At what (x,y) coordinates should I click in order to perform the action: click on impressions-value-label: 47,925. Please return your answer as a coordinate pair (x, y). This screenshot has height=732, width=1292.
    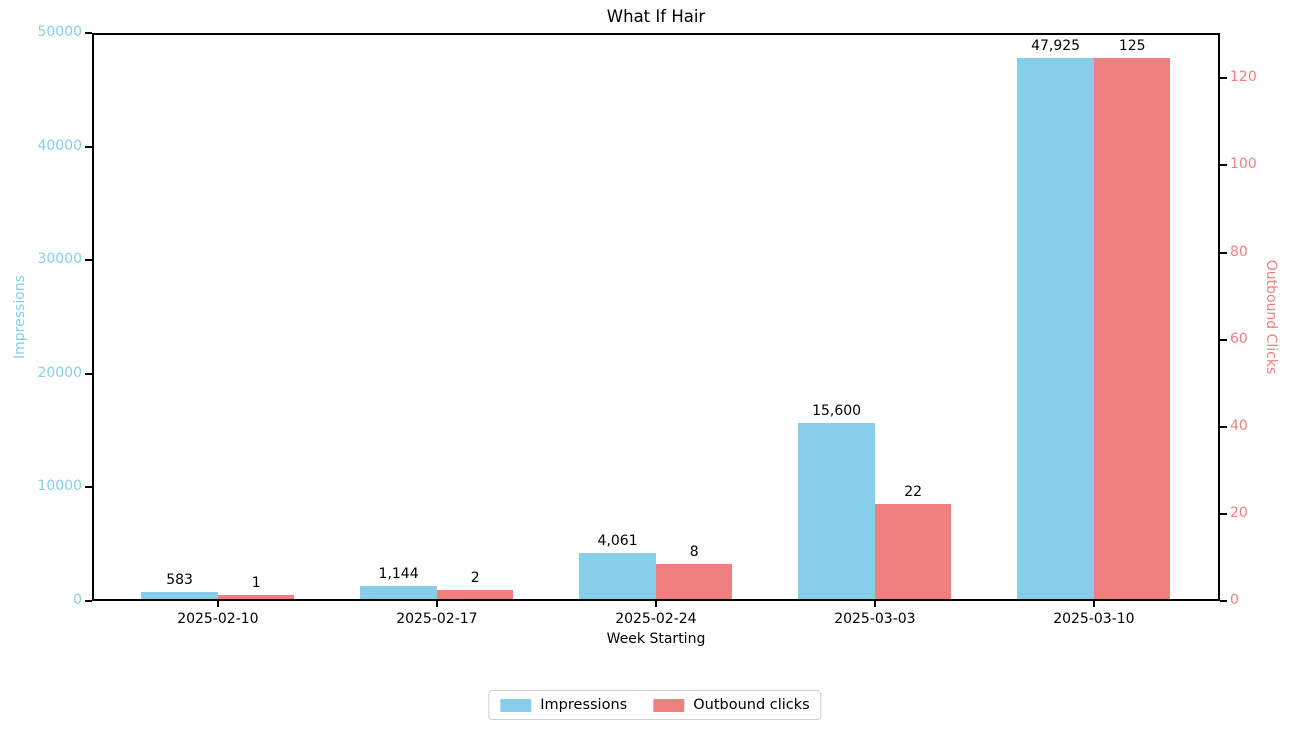
    Looking at the image, I should click on (1056, 46).